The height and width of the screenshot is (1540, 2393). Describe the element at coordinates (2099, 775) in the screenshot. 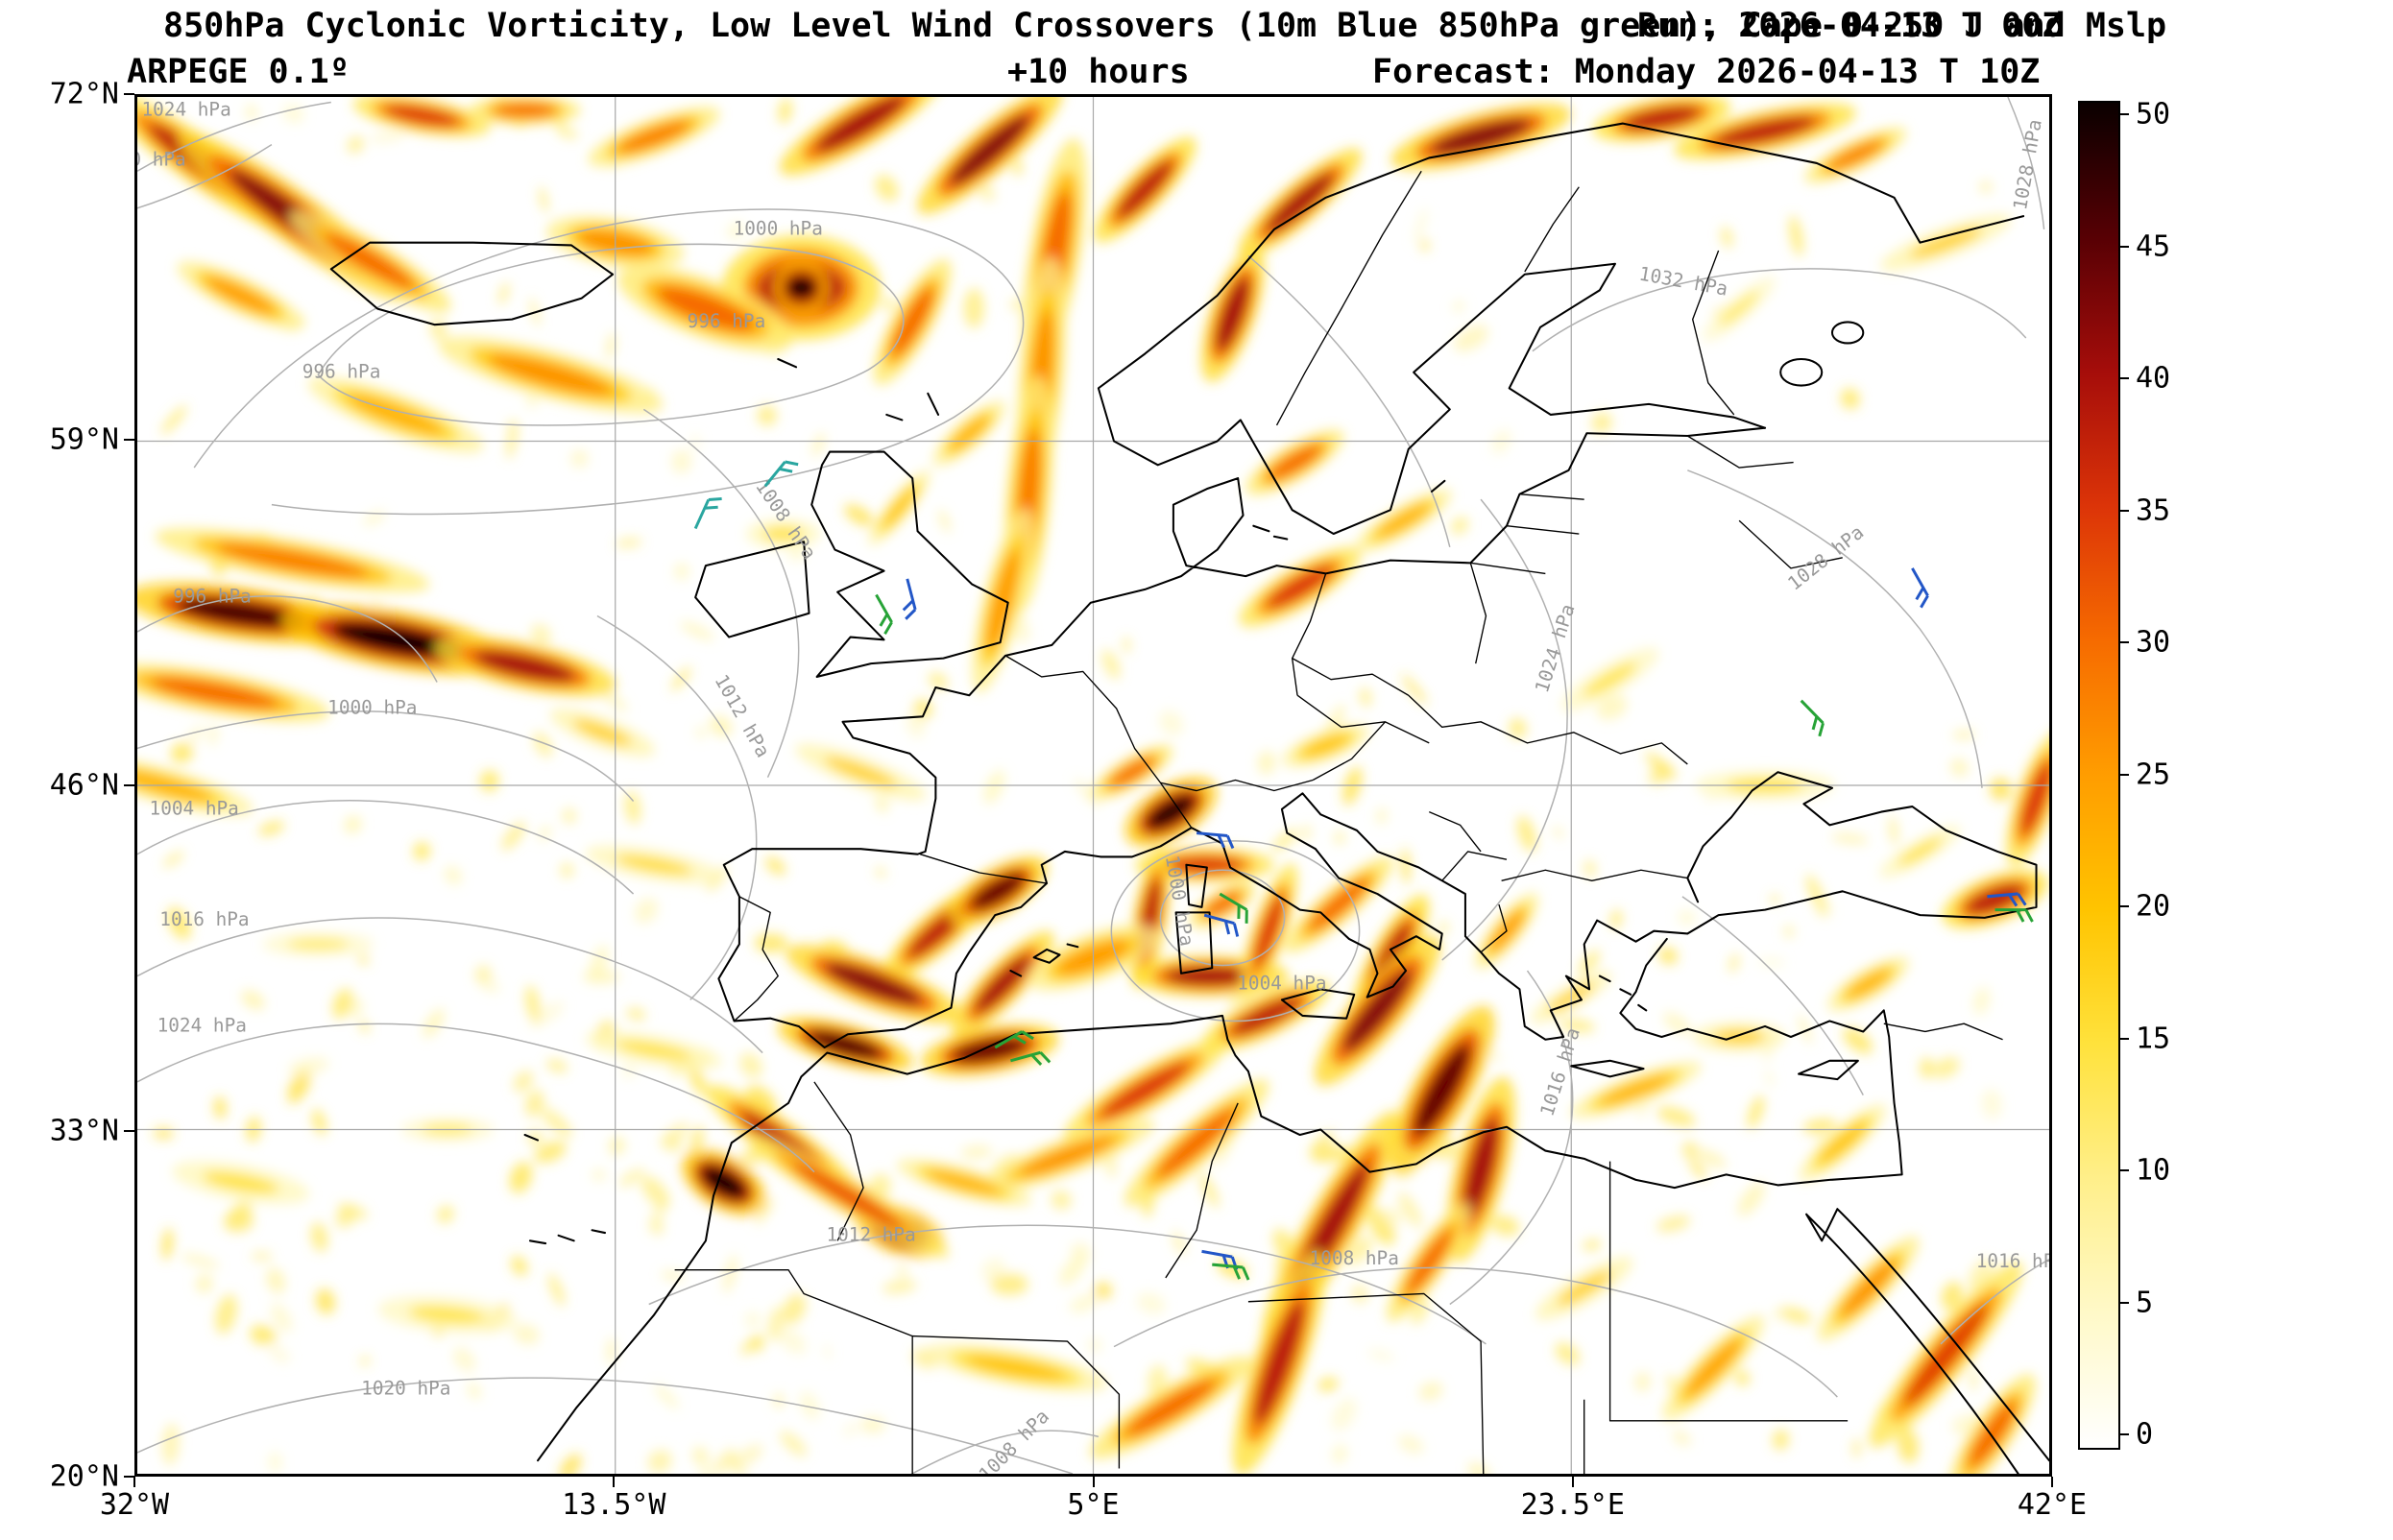

I see `colorbar` at that location.